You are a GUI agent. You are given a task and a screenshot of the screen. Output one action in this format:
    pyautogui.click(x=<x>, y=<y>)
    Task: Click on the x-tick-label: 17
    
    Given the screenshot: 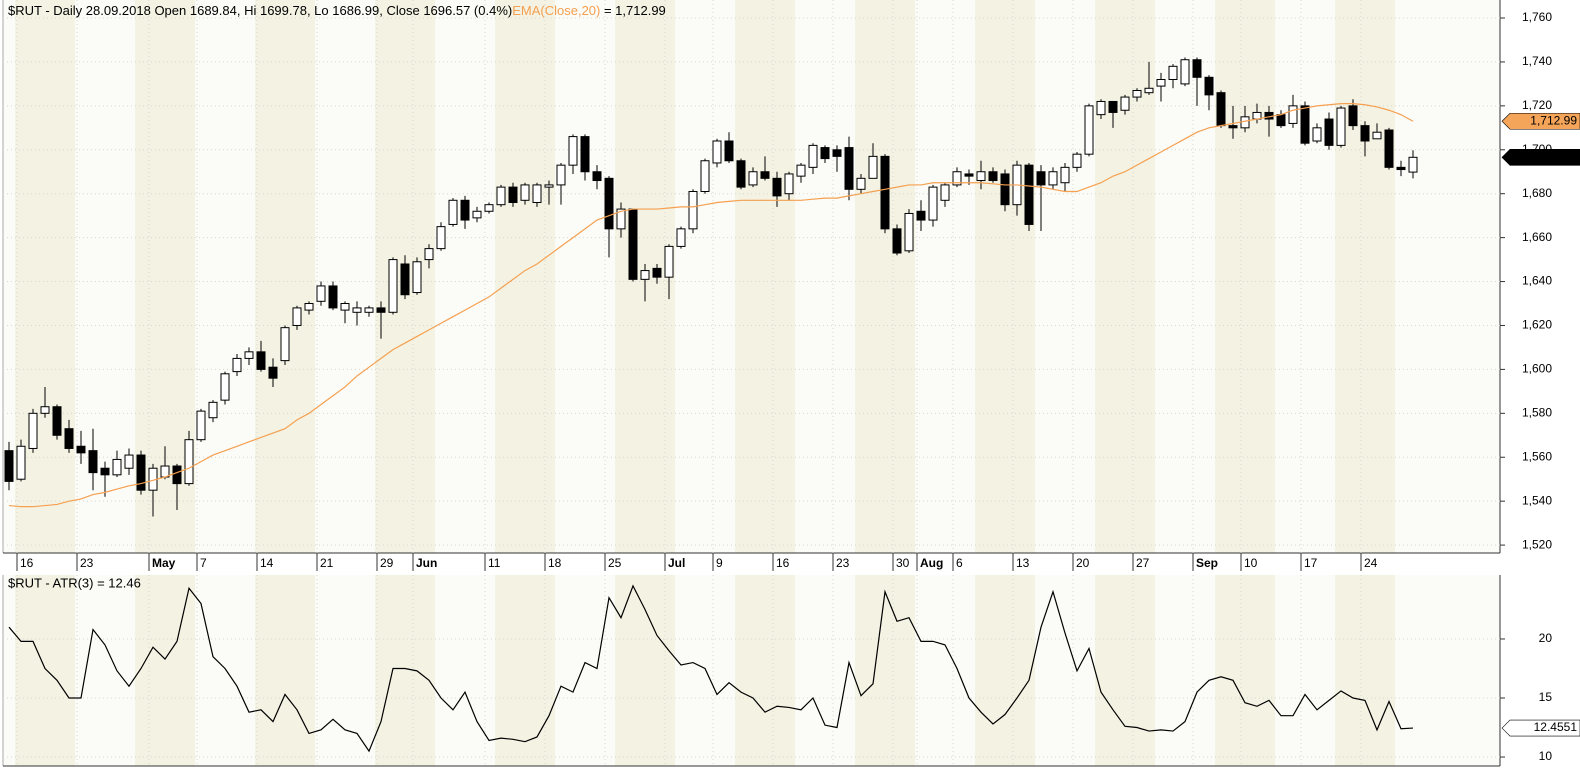 What is the action you would take?
    pyautogui.click(x=1311, y=563)
    